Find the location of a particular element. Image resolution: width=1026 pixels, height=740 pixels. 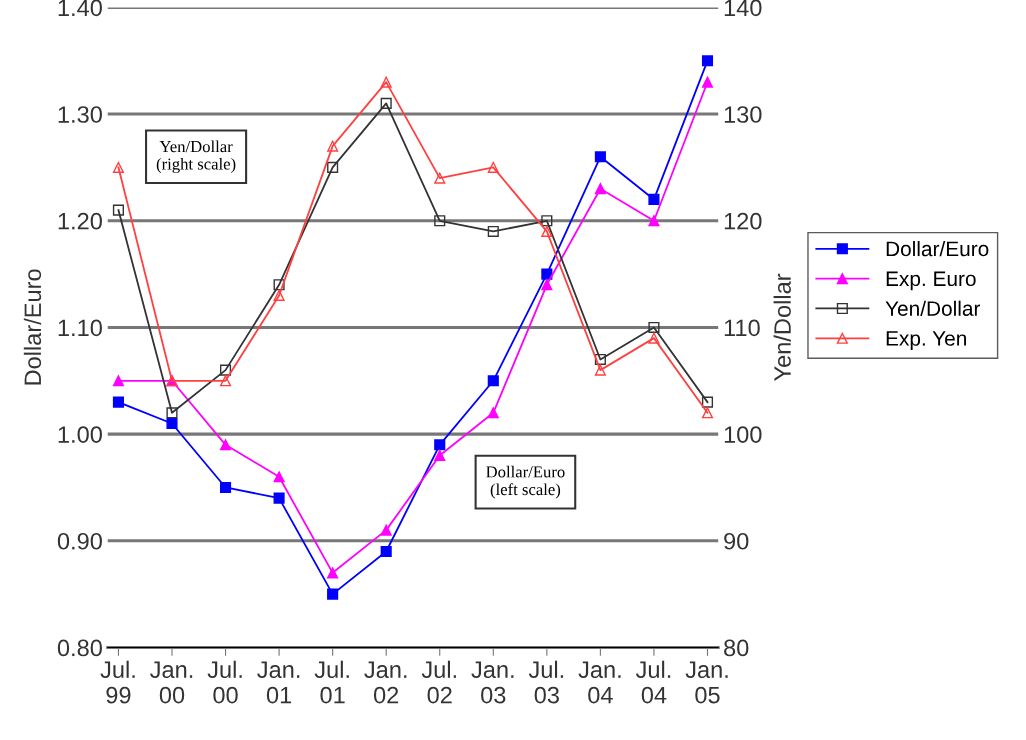

y-tick-label: 1.30 is located at coordinates (80, 114).